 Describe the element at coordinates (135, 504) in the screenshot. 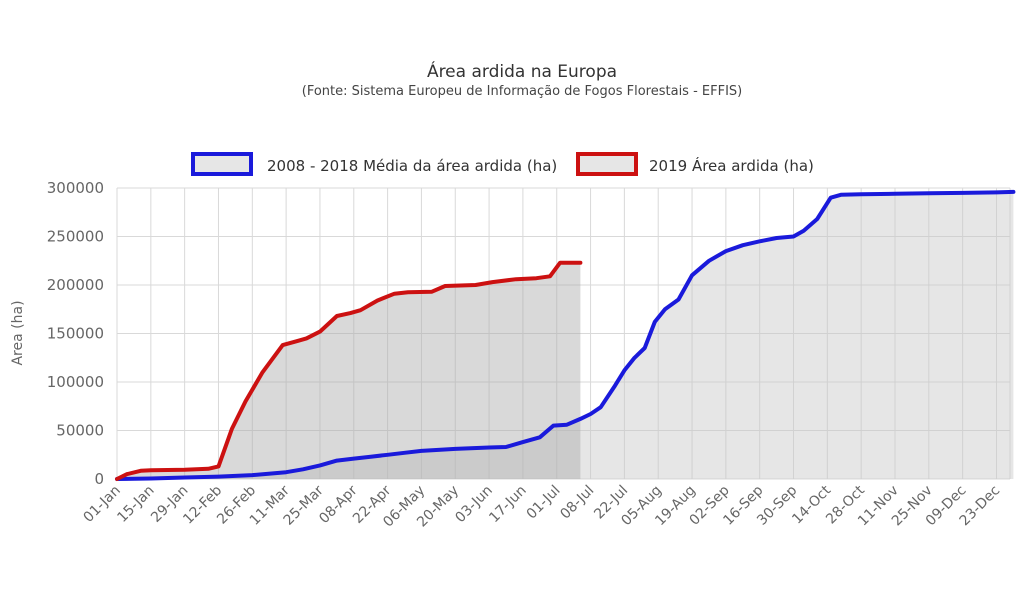

I see `x-tick-label: 15-Jan` at that location.